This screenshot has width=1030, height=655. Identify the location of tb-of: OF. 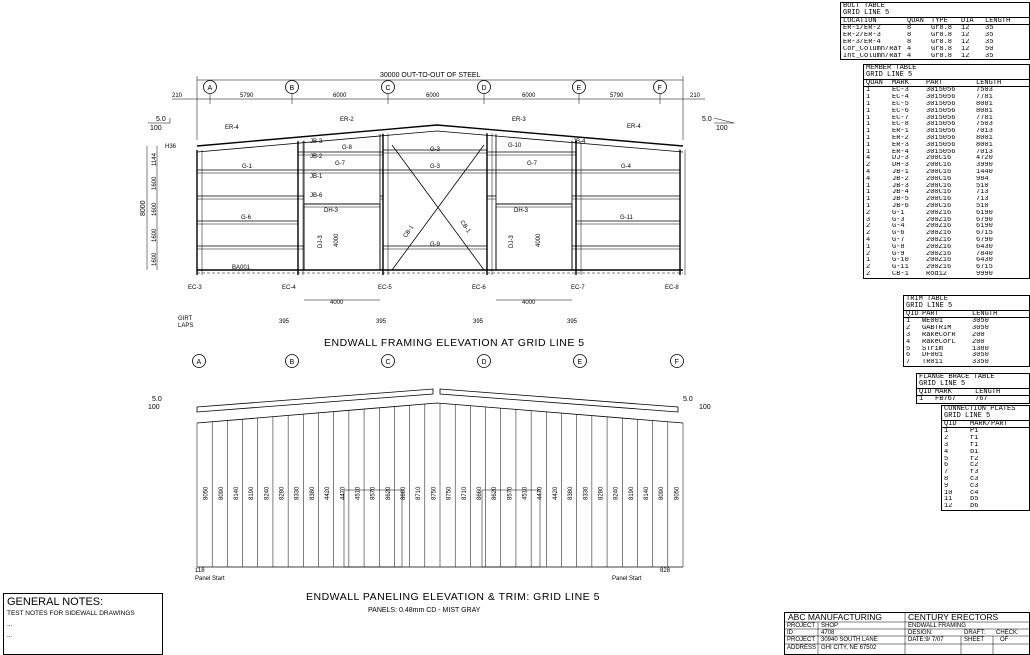
(1004, 640).